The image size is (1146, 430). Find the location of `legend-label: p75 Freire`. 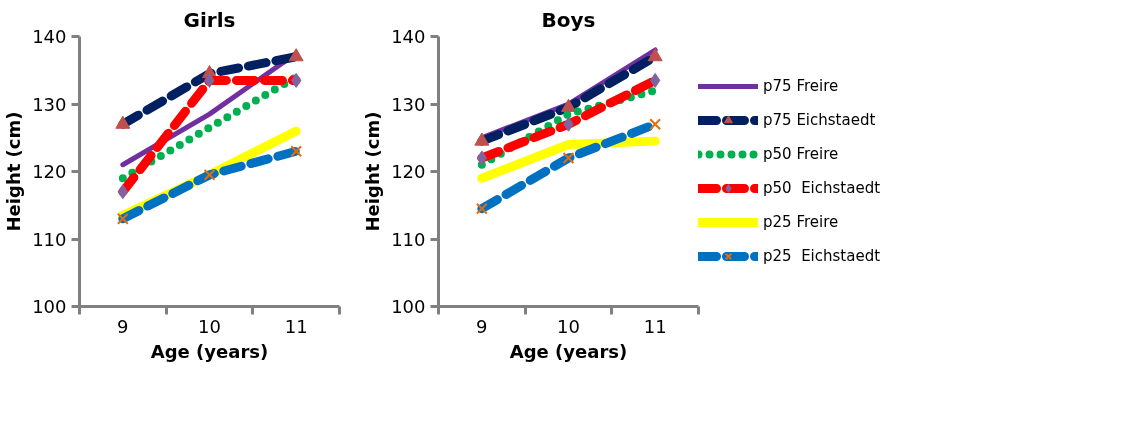

legend-label: p75 Freire is located at coordinates (801, 86).